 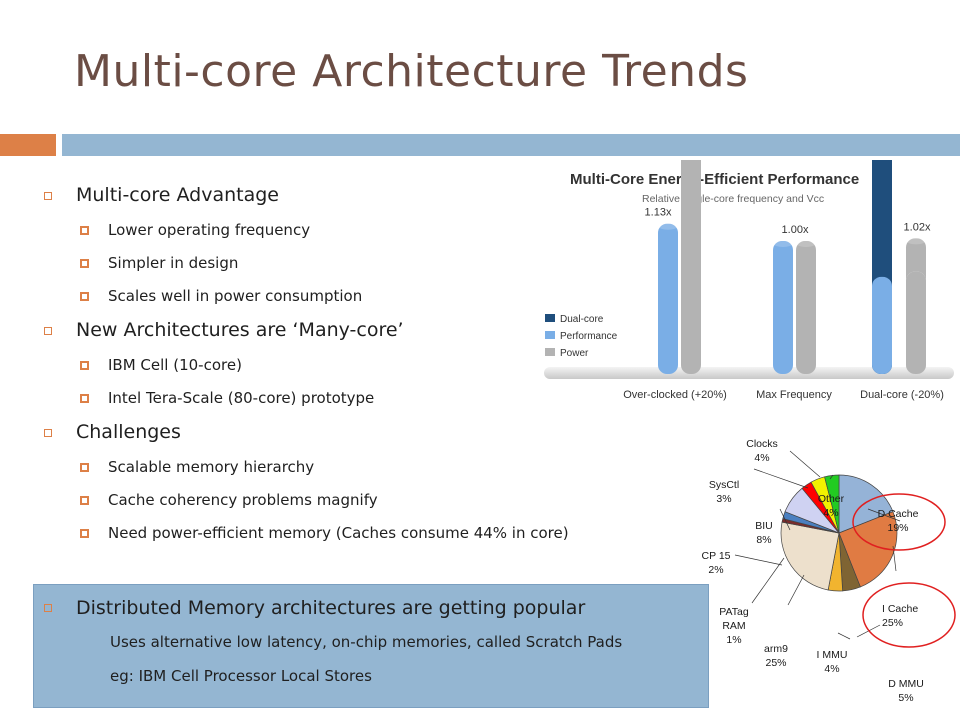 I want to click on pie-label-d-mmu: D MMU, so click(x=906, y=684).